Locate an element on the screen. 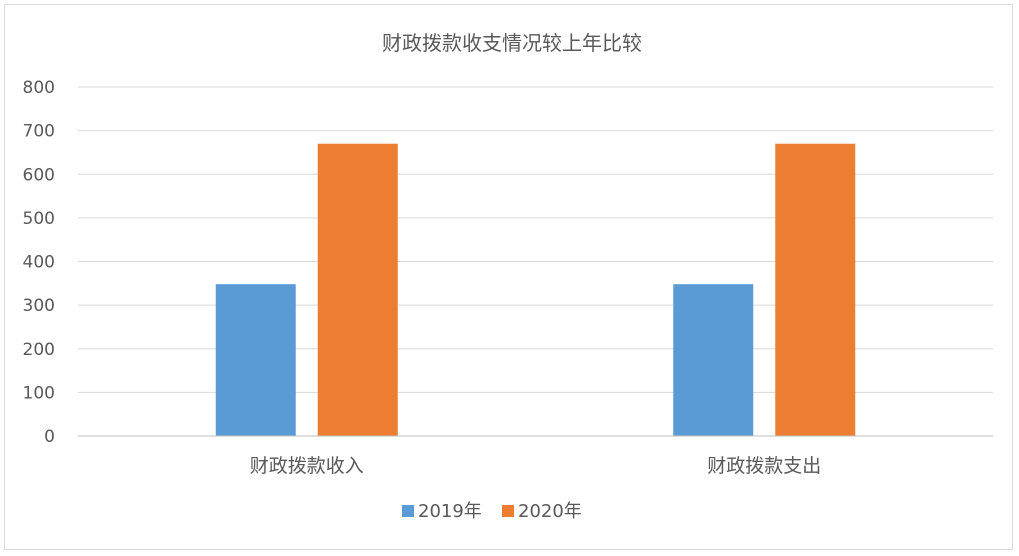  y-axis-ticks: 0 100 200 300 400 500 600 700 800 is located at coordinates (39, 262).